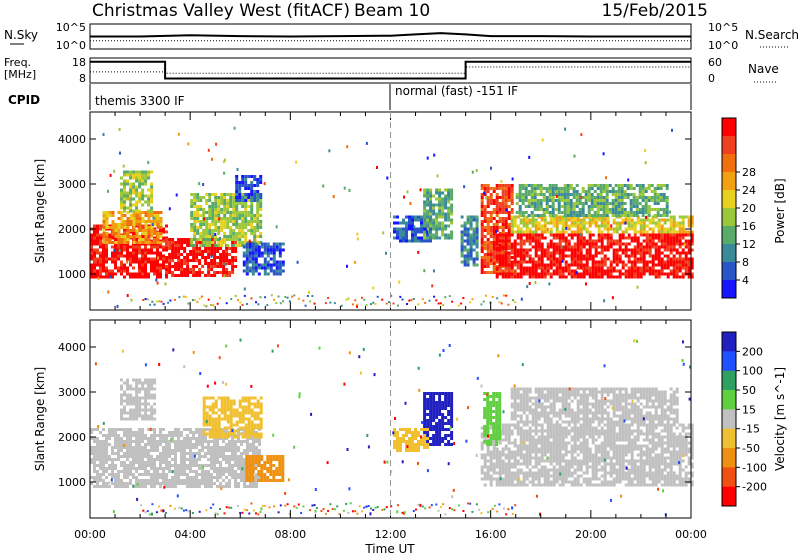  Describe the element at coordinates (772, 35) in the screenshot. I see `nsearch-label: N.Search` at that location.